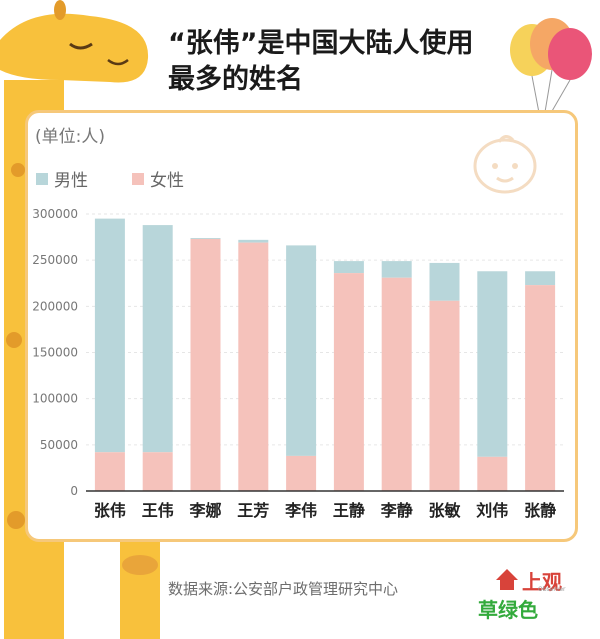 The height and width of the screenshot is (639, 600). Describe the element at coordinates (55, 306) in the screenshot. I see `y-tick-label: 200000` at that location.